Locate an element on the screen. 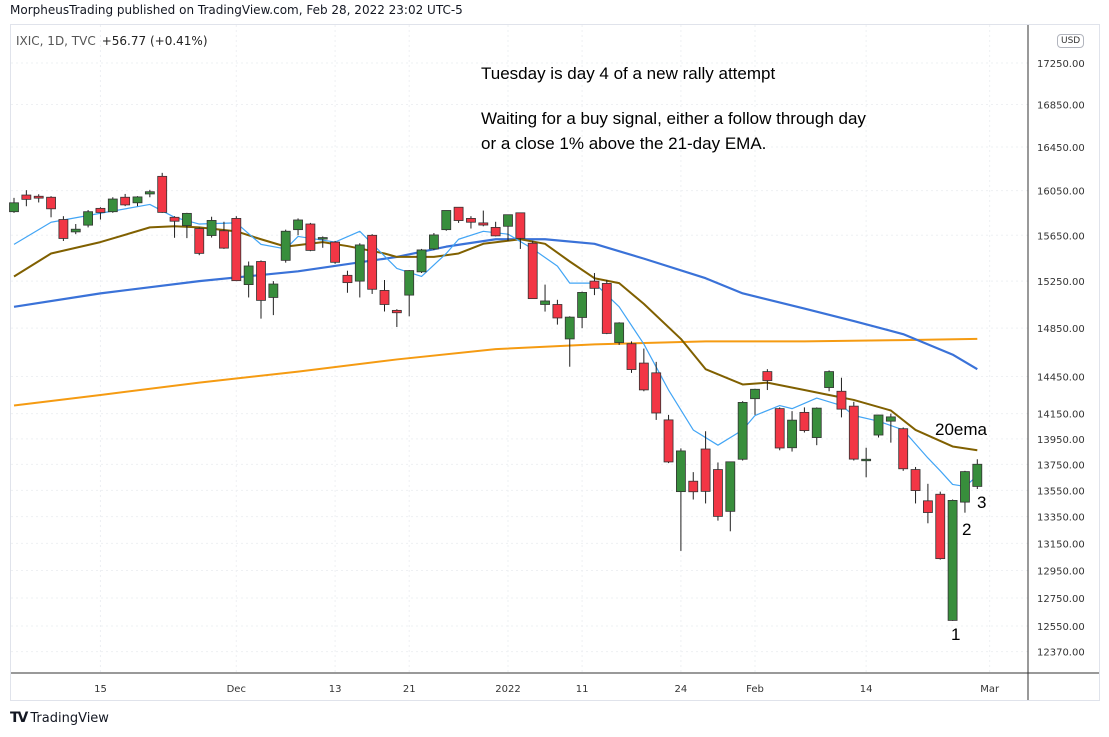  ma-200-line is located at coordinates (495, 372).